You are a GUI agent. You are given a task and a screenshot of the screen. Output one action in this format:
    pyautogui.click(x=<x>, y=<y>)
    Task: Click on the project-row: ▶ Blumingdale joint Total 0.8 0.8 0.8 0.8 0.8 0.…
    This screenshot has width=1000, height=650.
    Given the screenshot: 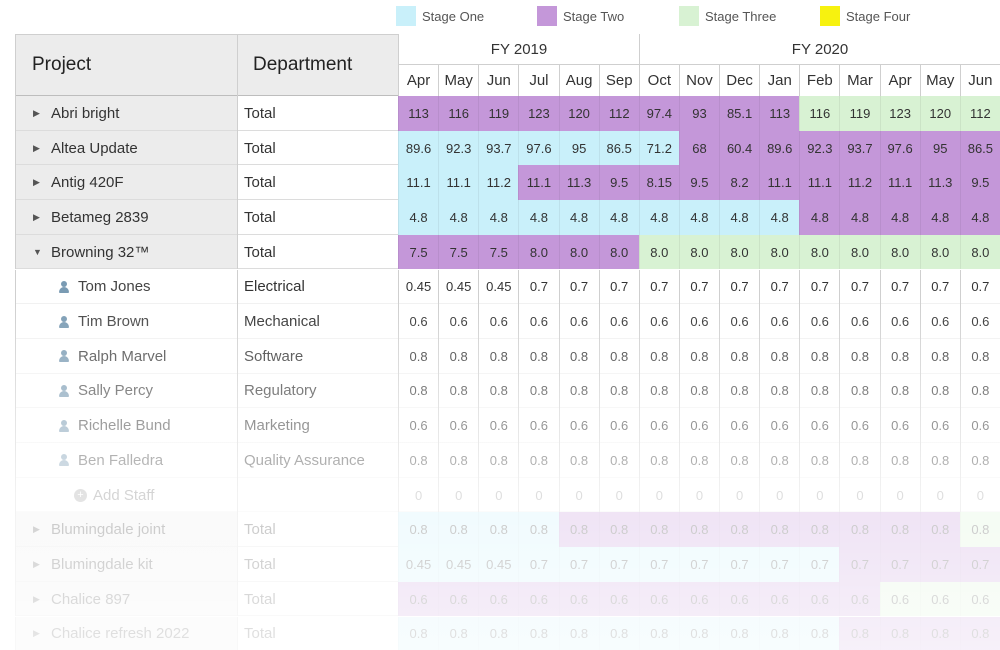 What is the action you would take?
    pyautogui.click(x=507, y=530)
    